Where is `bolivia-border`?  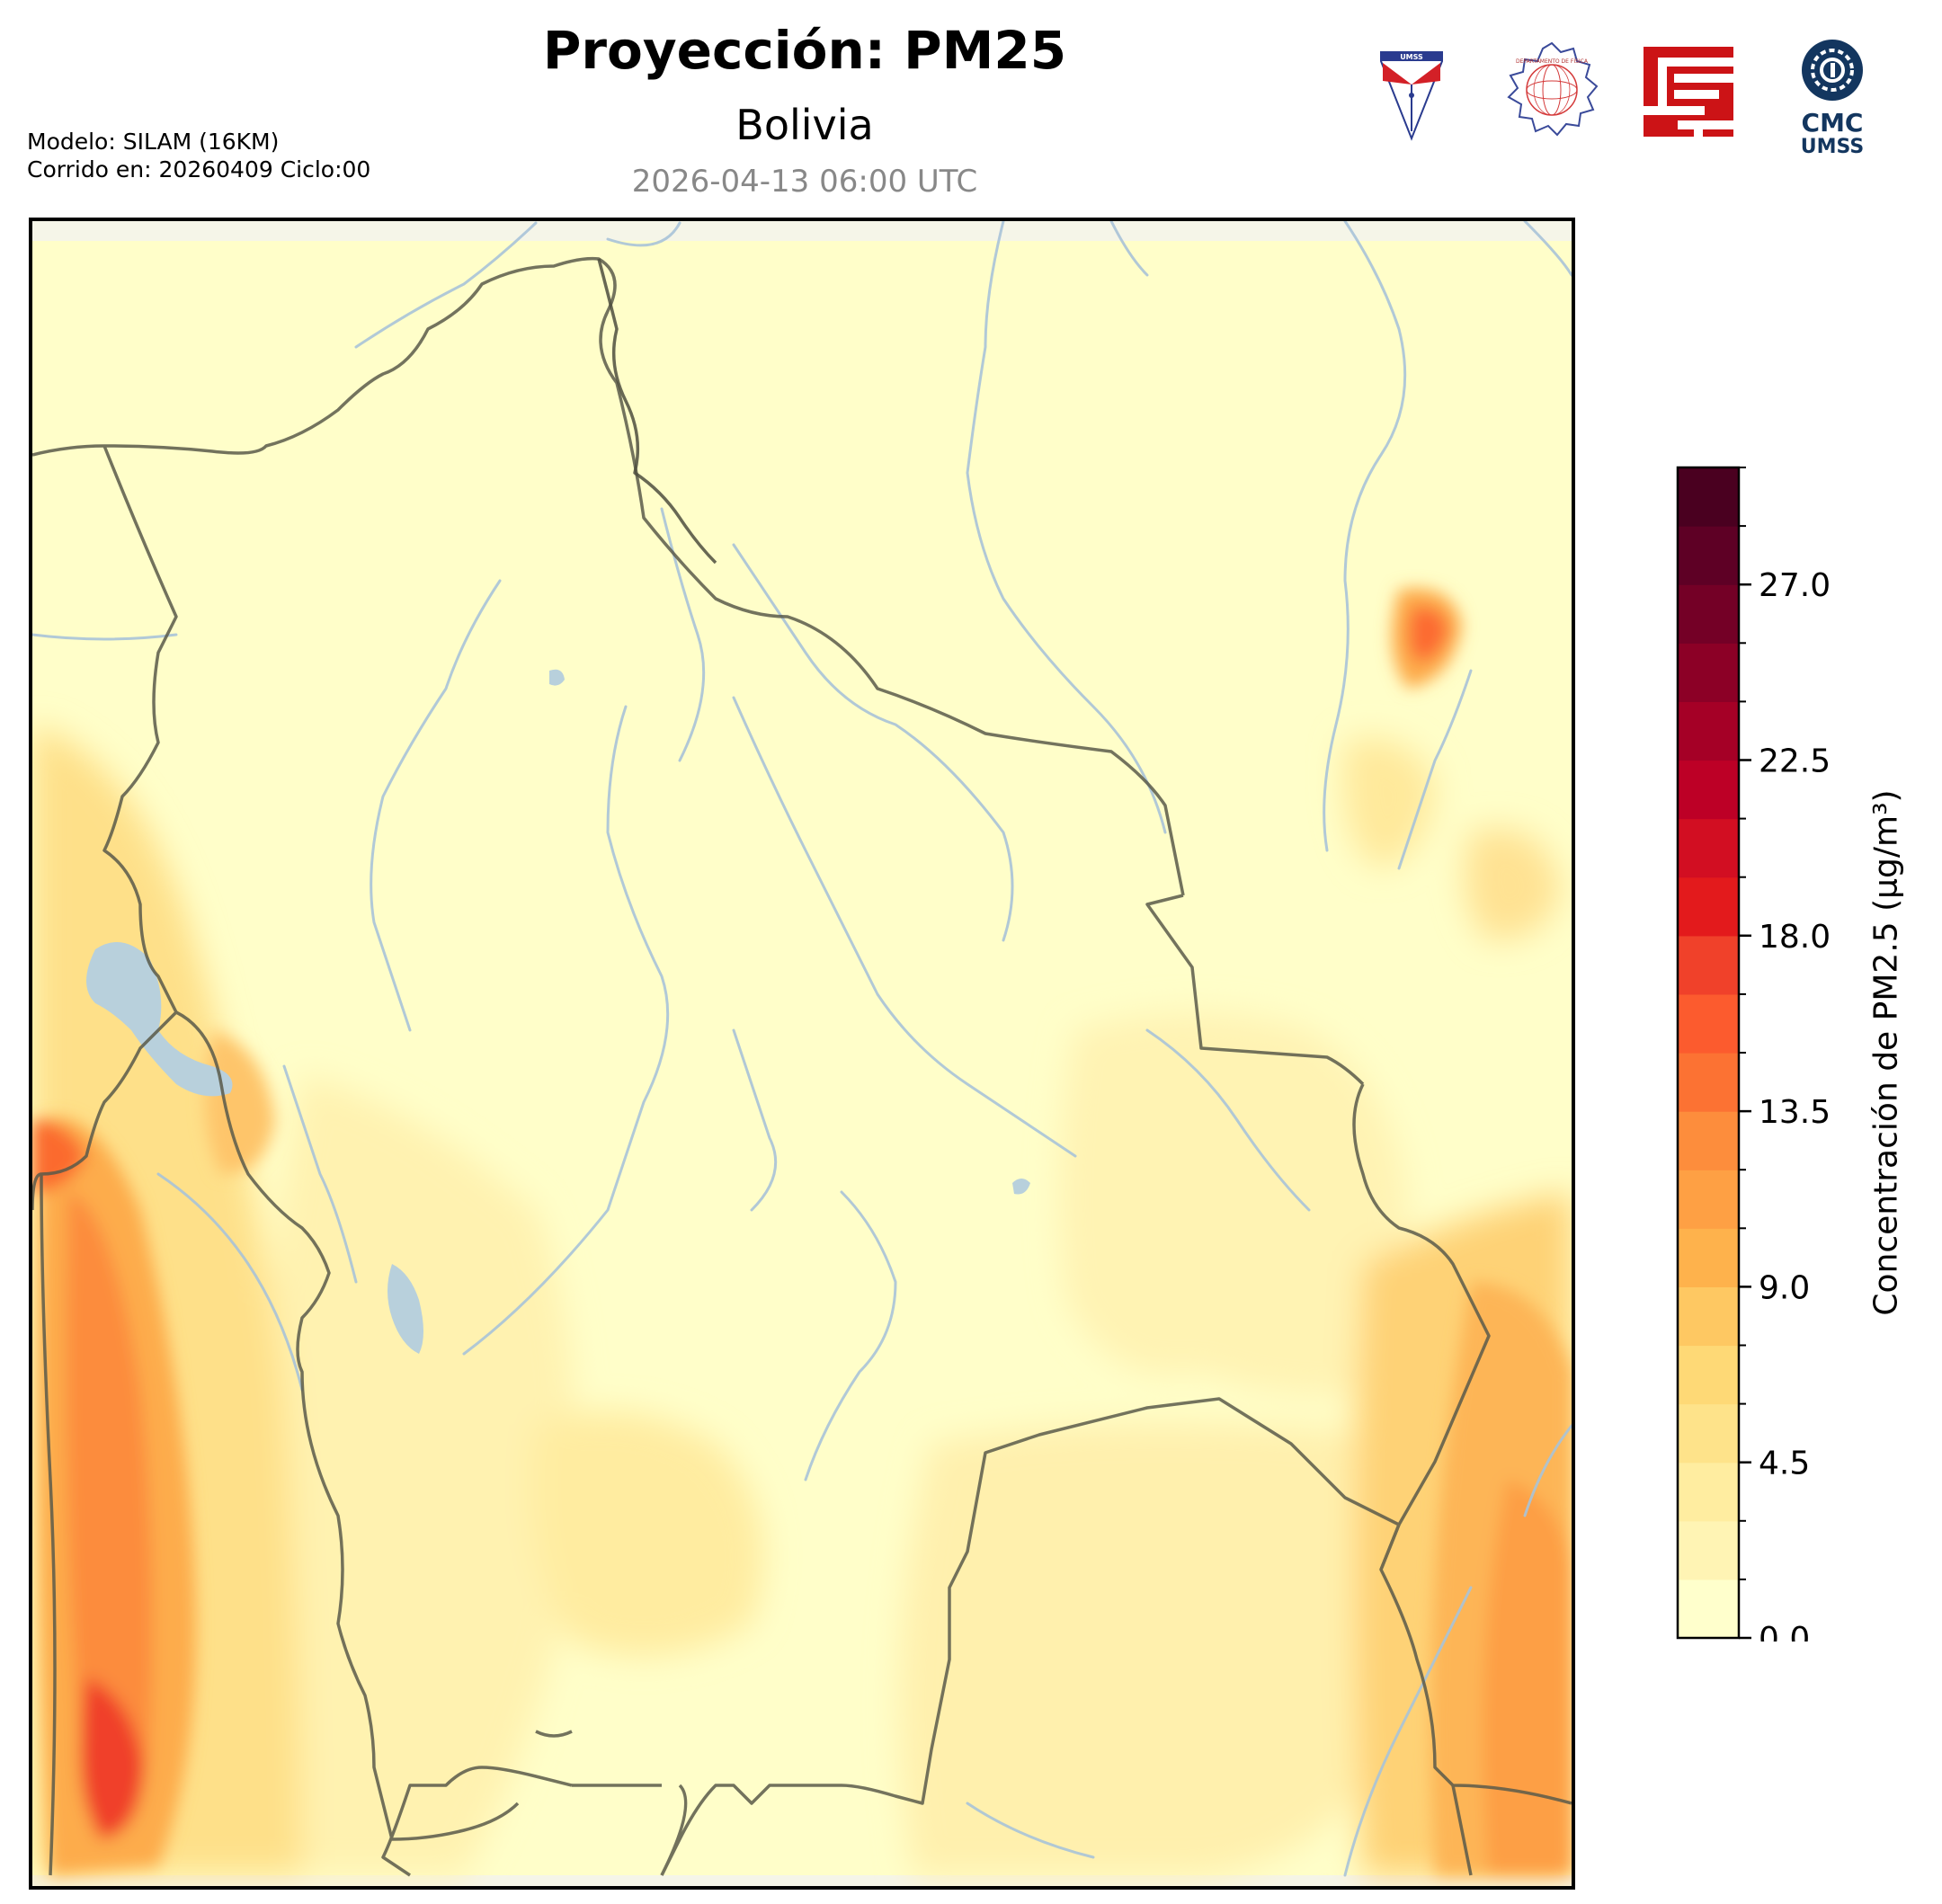
bolivia-border is located at coordinates (657, 411).